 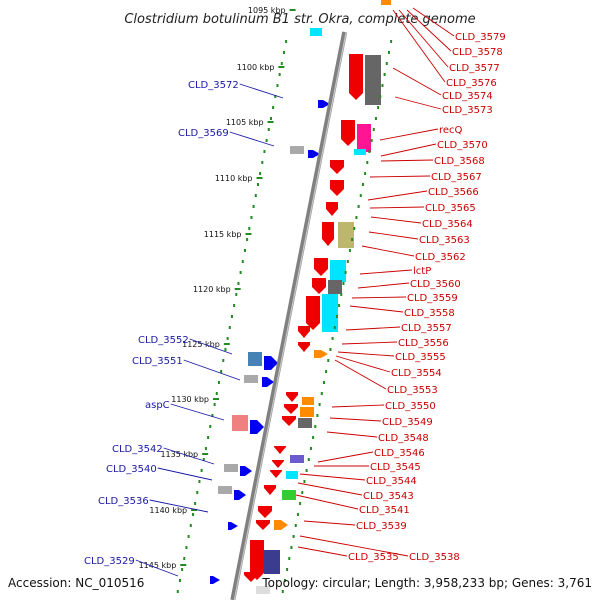 I want to click on kbp-label: 1110 kbp, so click(x=234, y=178).